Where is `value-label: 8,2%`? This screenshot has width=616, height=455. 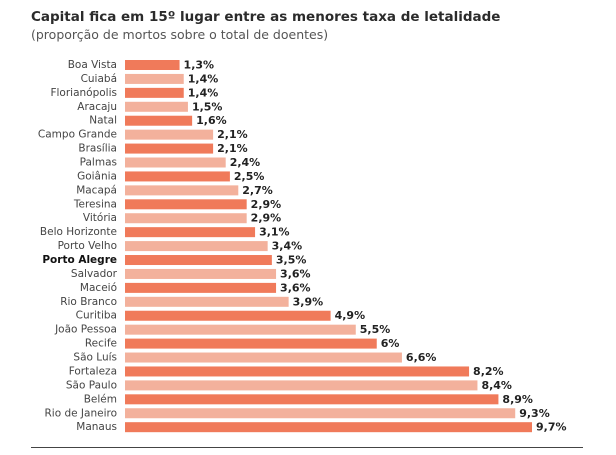
value-label: 8,2% is located at coordinates (488, 371).